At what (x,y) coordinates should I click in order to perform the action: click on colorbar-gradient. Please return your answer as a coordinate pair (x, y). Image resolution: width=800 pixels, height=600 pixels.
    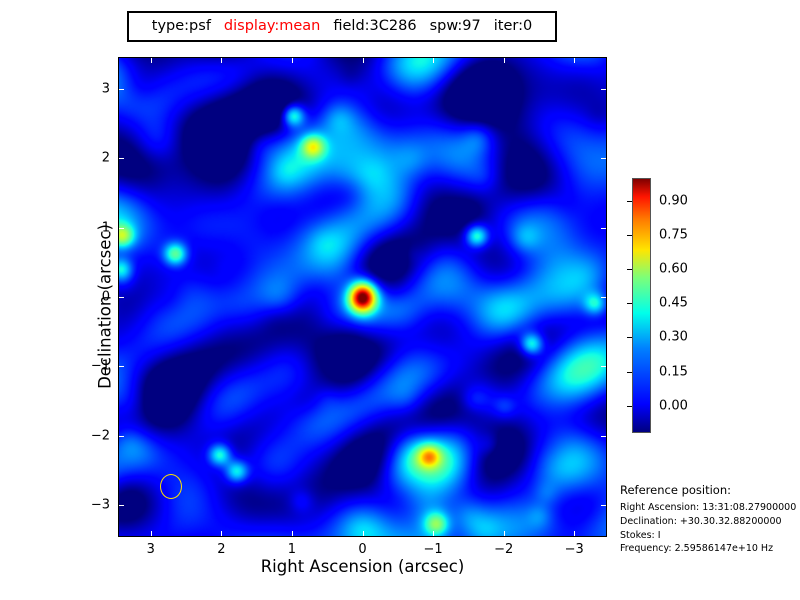
    Looking at the image, I should click on (641, 305).